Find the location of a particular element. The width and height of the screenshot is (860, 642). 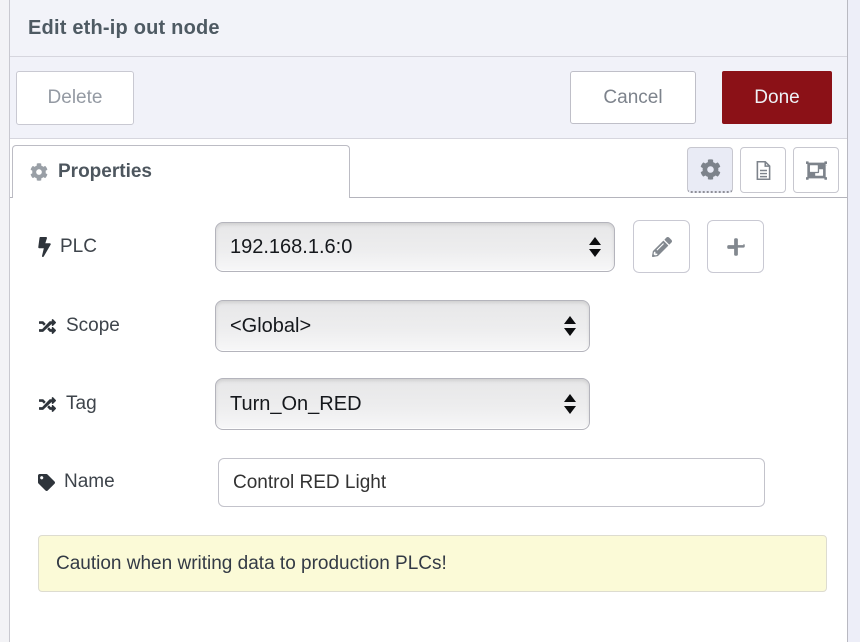

pencil-icon is located at coordinates (662, 247).